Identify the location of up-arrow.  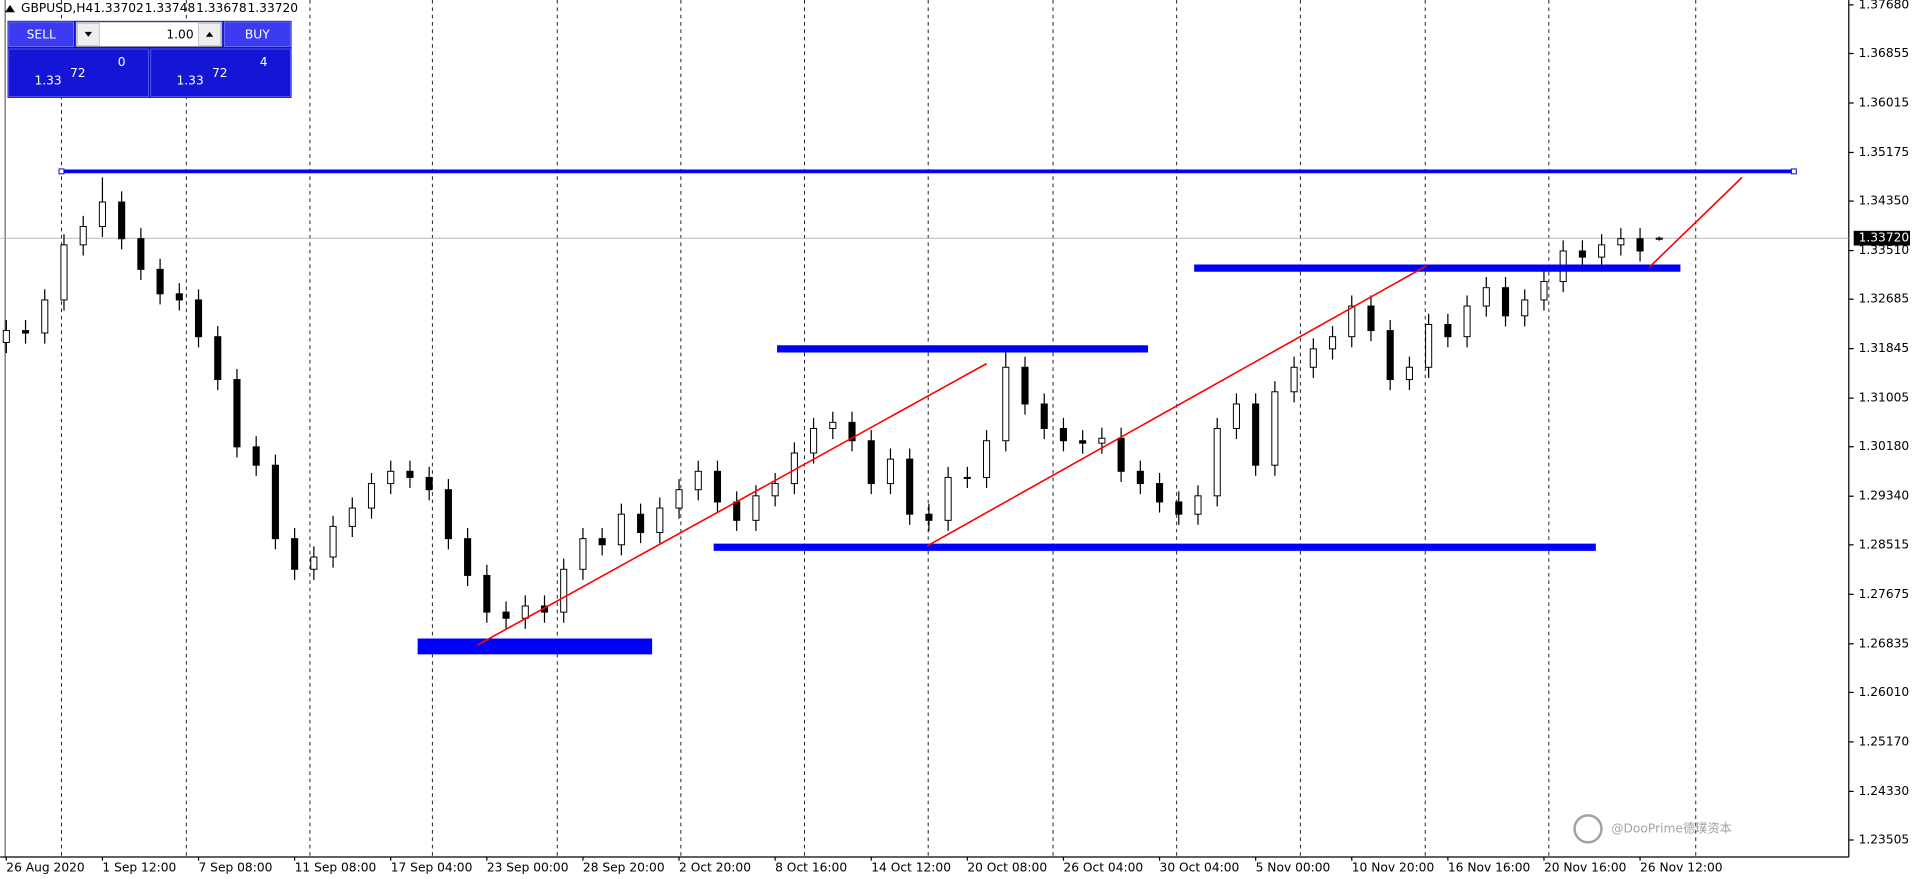
(209, 34).